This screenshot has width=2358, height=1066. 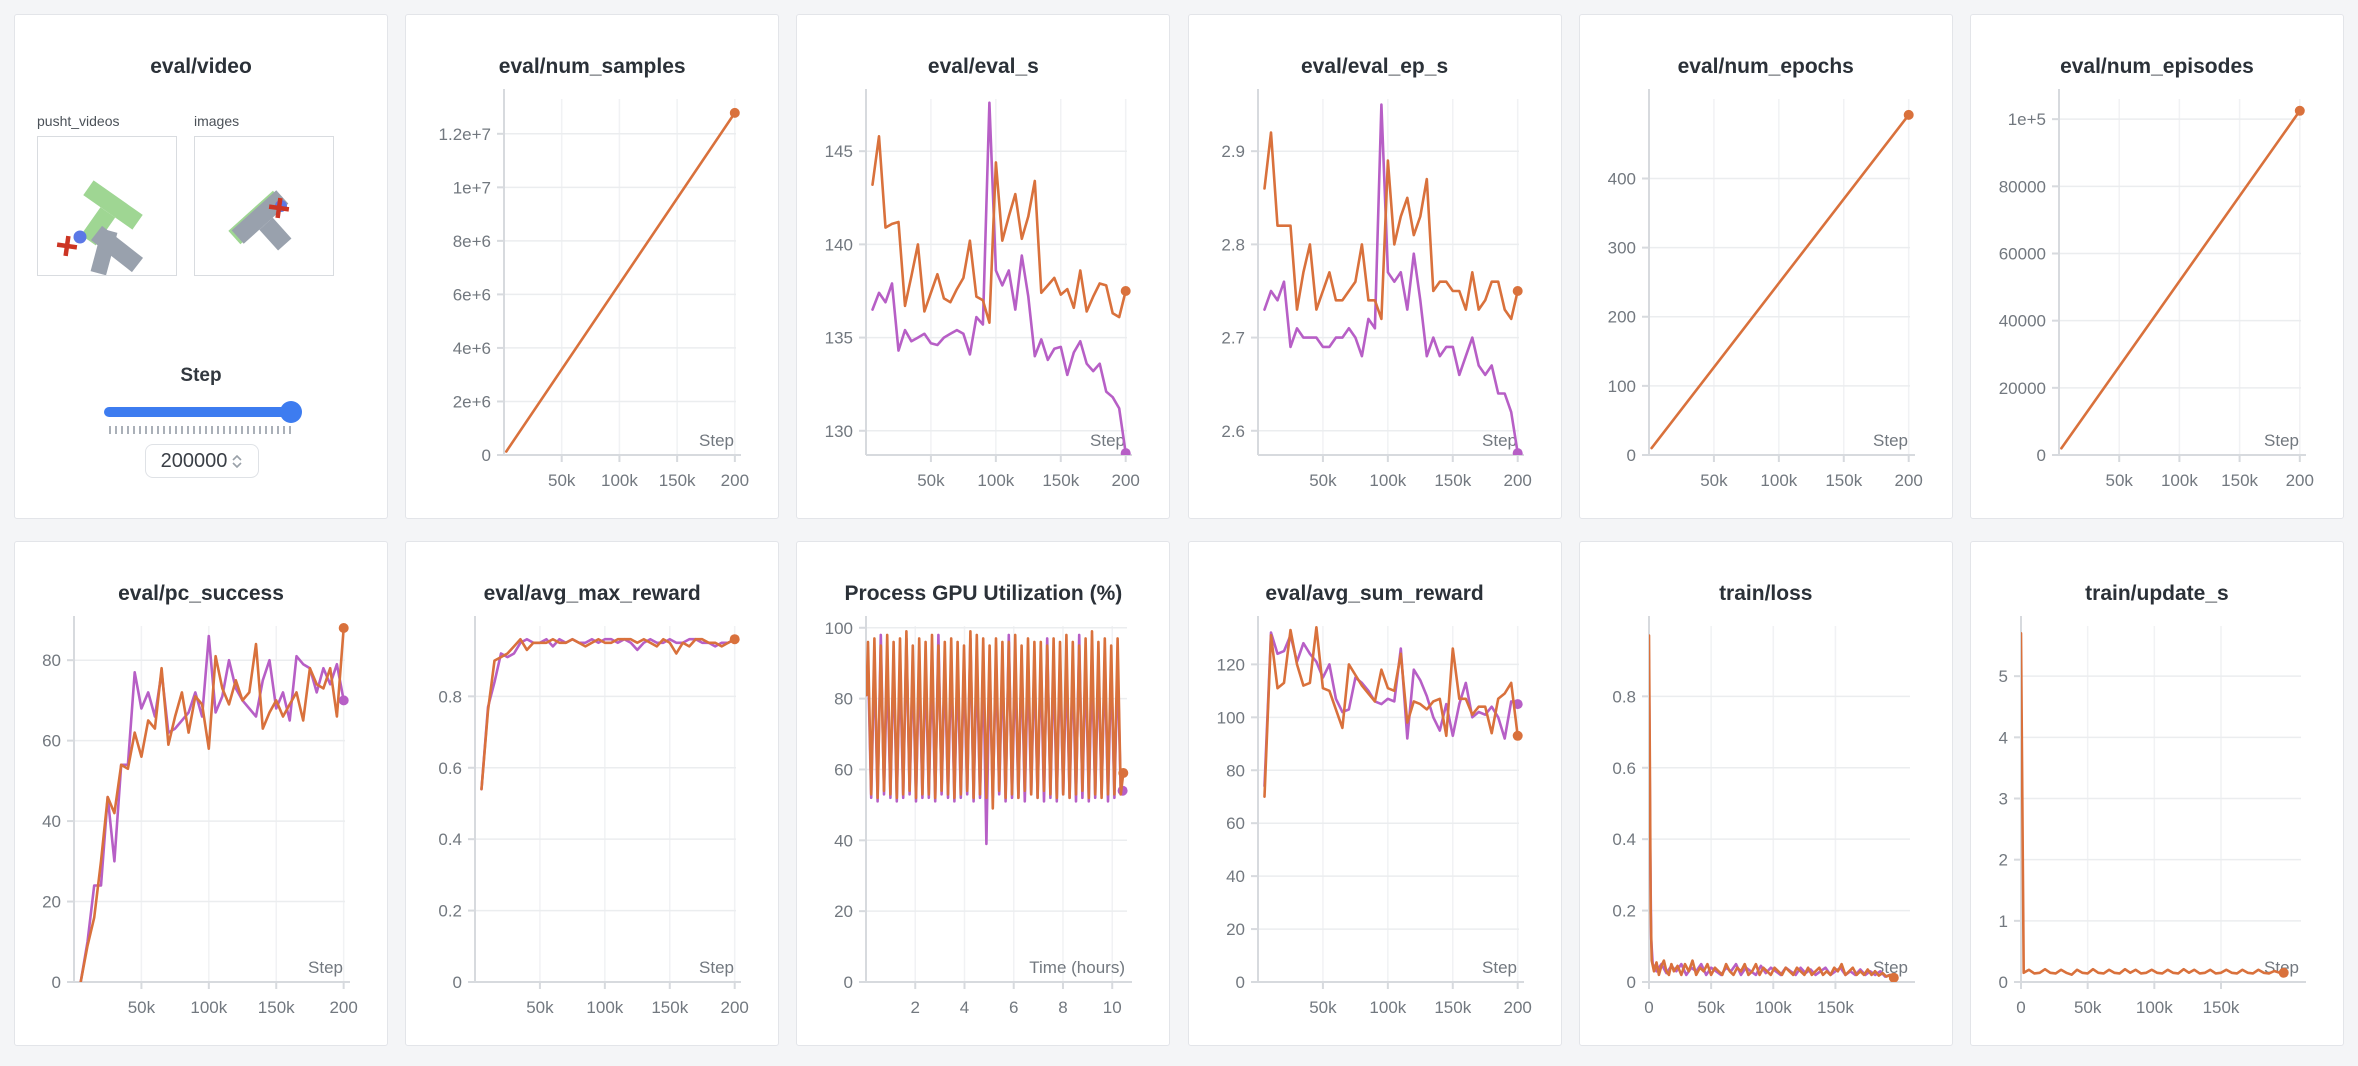 I want to click on step-input-spinner, so click(x=237, y=461).